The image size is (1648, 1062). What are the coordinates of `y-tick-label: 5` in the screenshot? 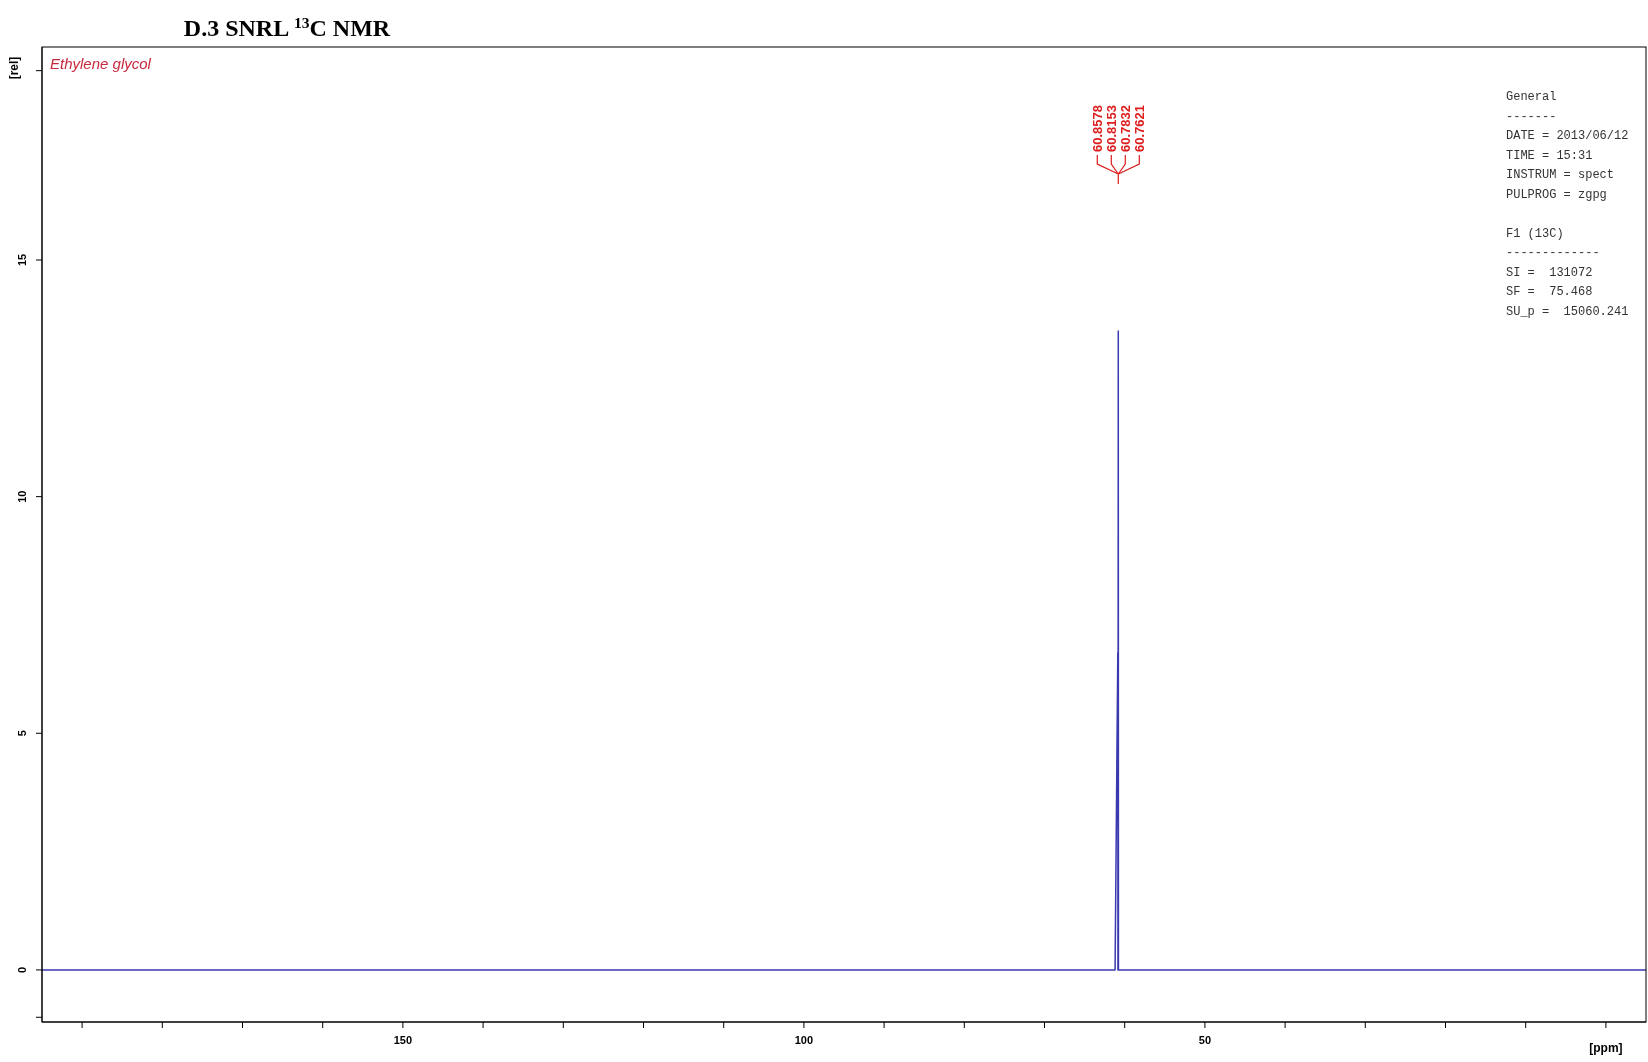 It's located at (22, 733).